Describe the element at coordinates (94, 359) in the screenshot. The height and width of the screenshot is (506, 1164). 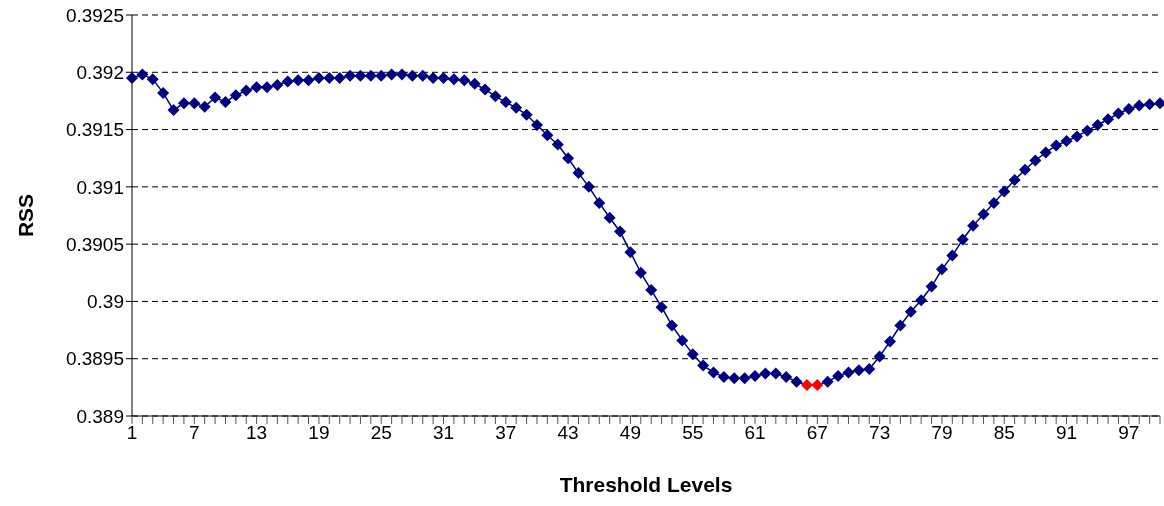
I see `y-tick-label: 0.3895` at that location.